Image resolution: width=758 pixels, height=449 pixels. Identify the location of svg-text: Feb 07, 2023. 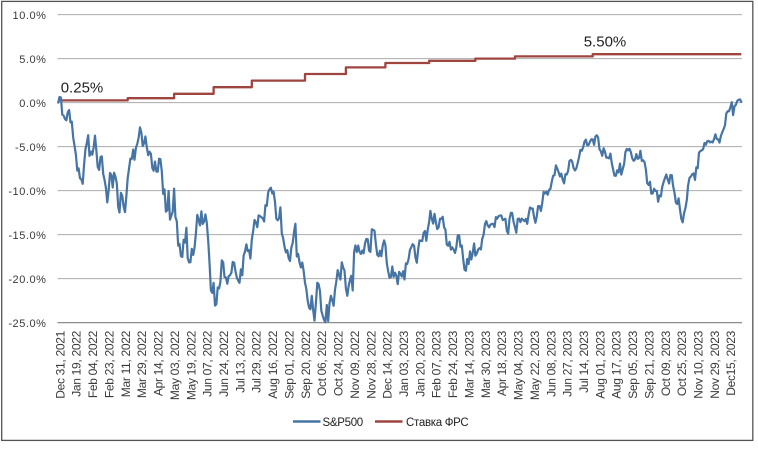
(437, 364).